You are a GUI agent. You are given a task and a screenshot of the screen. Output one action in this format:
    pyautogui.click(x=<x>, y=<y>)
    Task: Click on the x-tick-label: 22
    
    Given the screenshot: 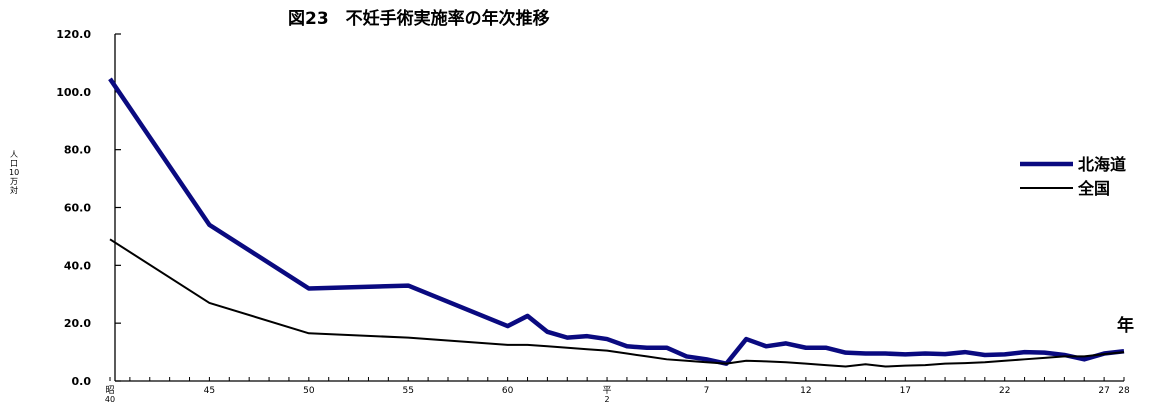 What is the action you would take?
    pyautogui.click(x=1004, y=391)
    